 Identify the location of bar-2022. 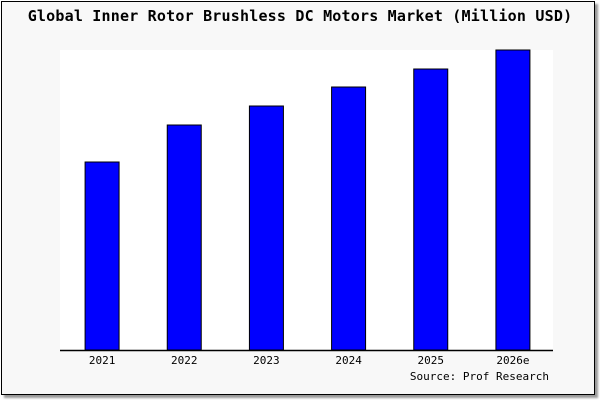
(184, 237).